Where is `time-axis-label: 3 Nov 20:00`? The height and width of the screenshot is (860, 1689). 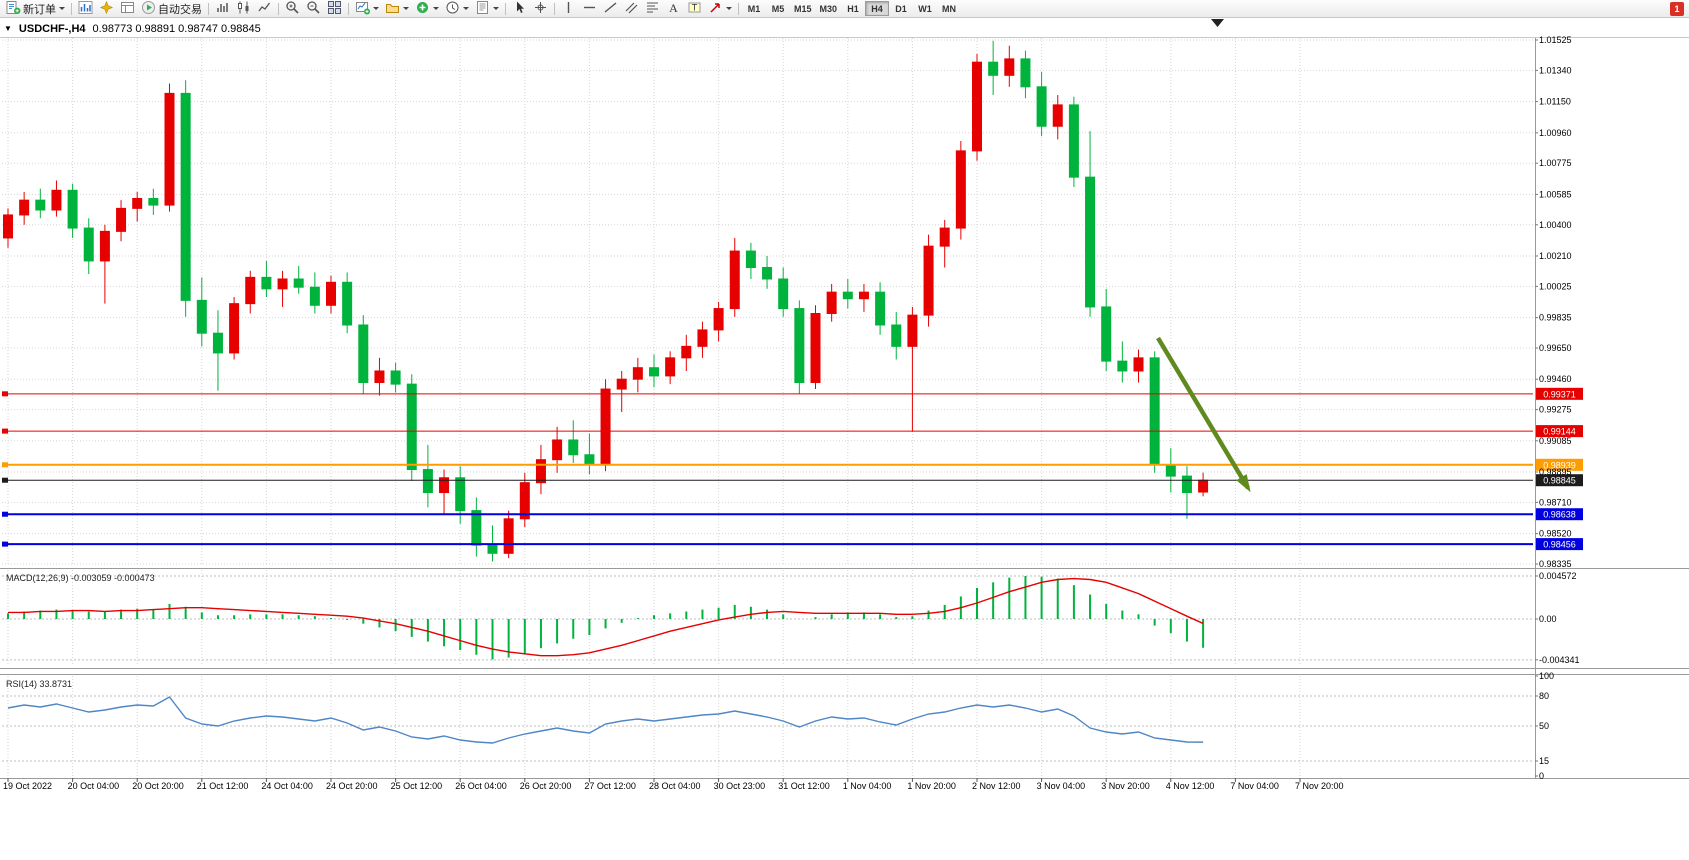
time-axis-label: 3 Nov 20:00 is located at coordinates (1125, 786).